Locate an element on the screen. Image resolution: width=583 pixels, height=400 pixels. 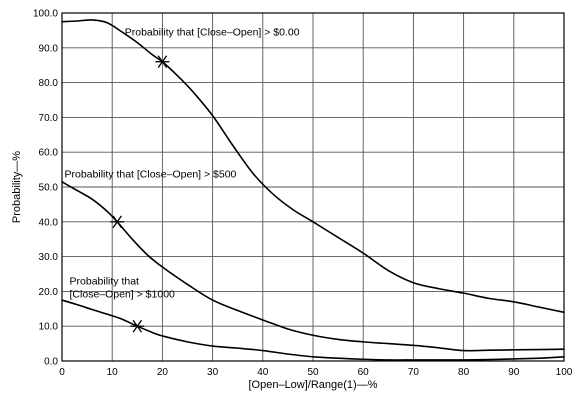
x-tick-label: 0 is located at coordinates (62, 372).